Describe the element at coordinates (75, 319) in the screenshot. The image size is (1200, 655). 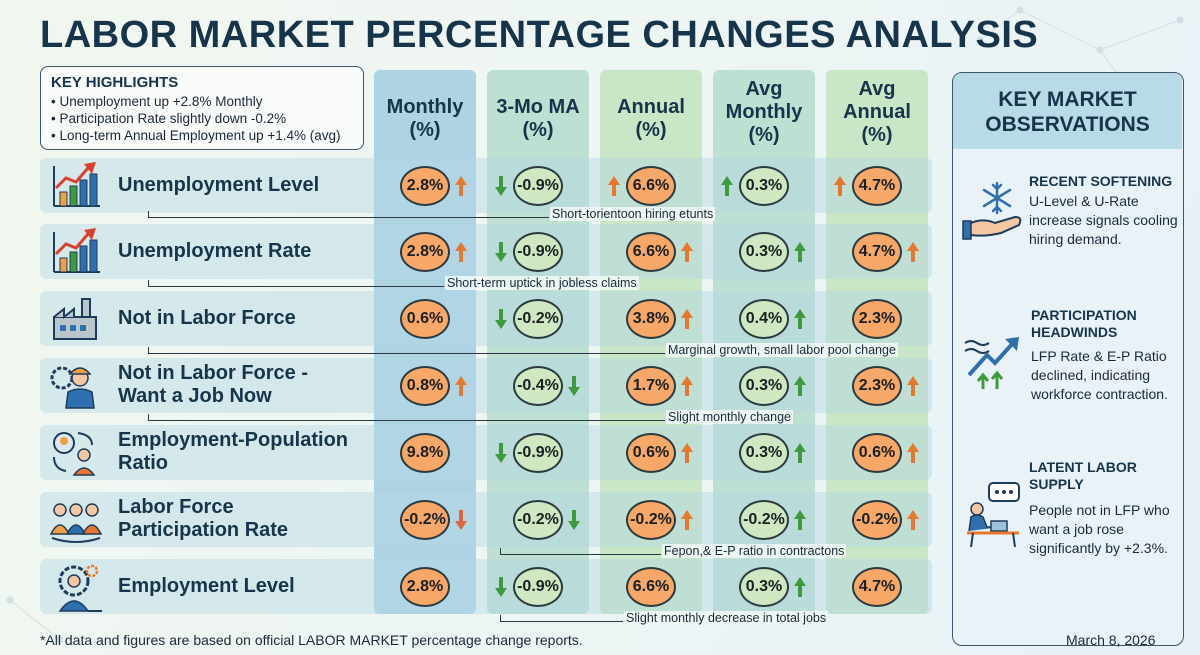
I see `factory-icon` at that location.